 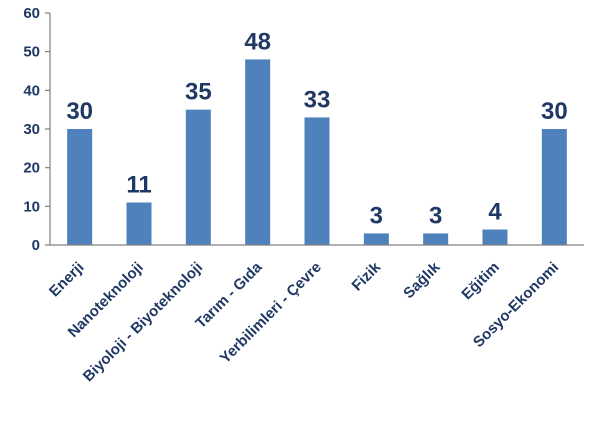 I want to click on category-label: Biyoloji - Biyoteknoloji, so click(x=143, y=322).